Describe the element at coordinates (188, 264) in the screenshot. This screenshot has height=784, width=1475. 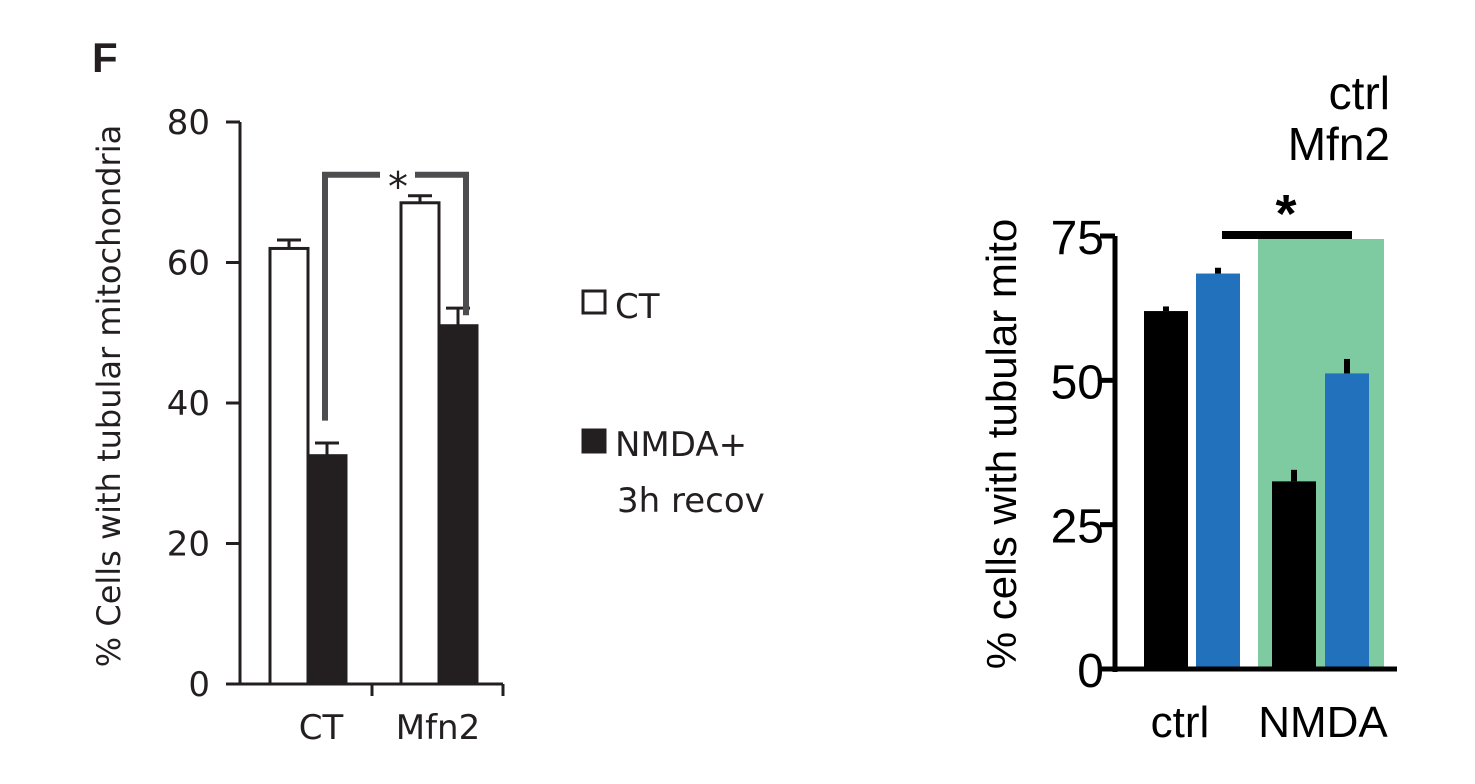
I see `y-tick-label: 60` at that location.